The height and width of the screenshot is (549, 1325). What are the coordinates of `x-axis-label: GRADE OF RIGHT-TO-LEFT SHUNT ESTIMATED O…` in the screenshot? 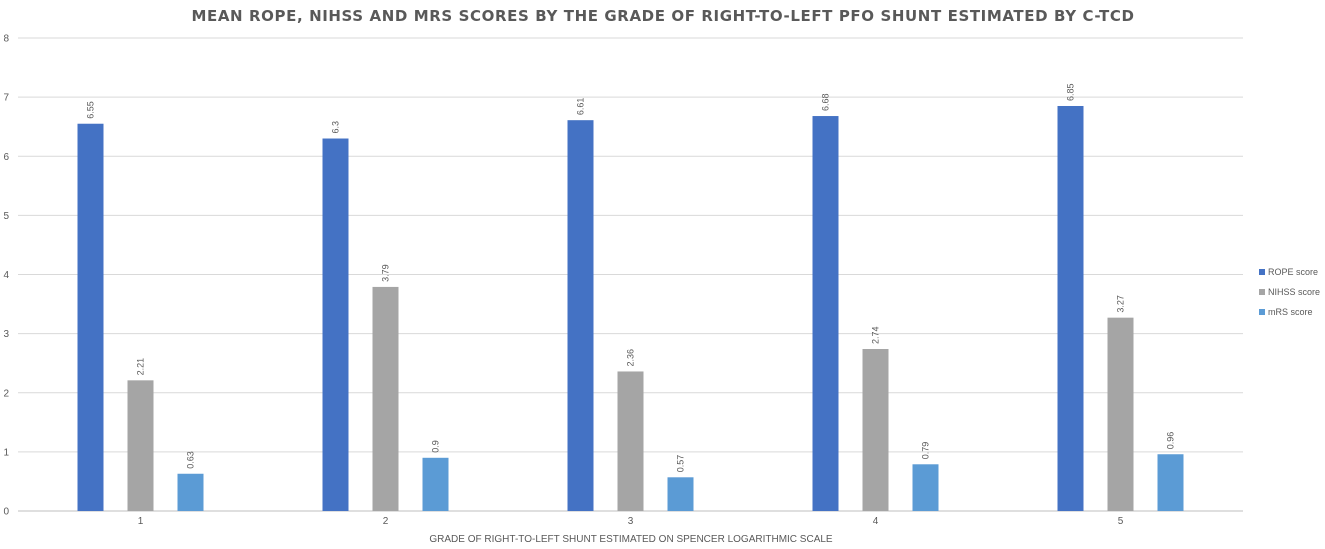 It's located at (631, 539).